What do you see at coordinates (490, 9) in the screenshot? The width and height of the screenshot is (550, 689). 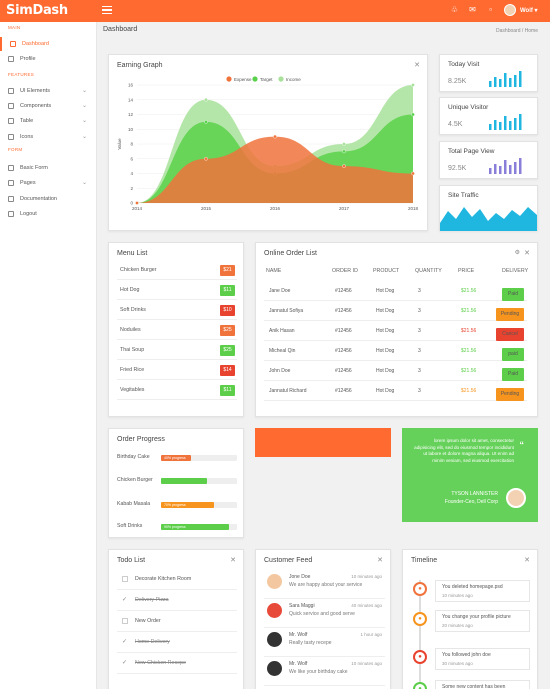 I see `chat-icon: ▫` at bounding box center [490, 9].